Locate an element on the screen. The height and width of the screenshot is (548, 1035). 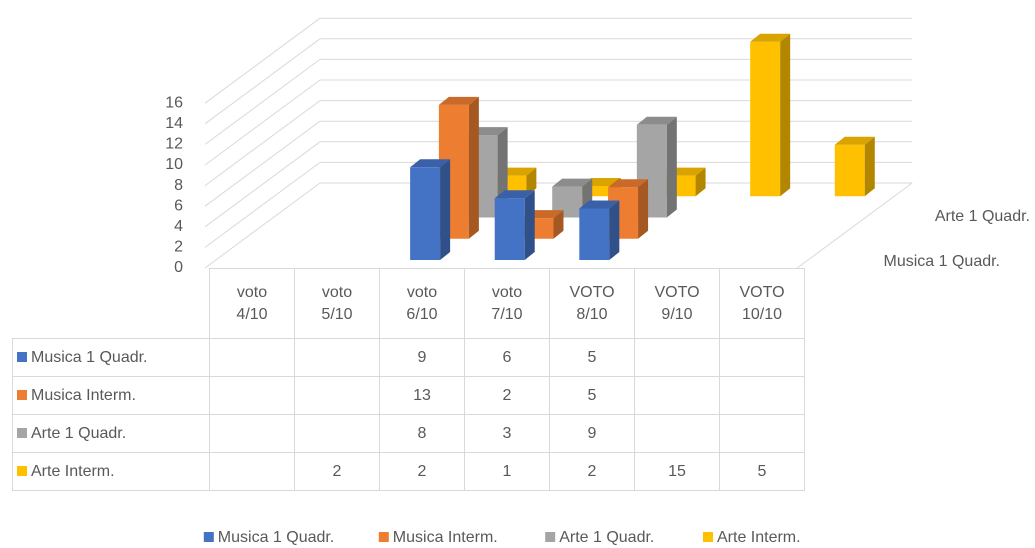
table-series-name: Arte 1 Quadr. is located at coordinates (79, 433).